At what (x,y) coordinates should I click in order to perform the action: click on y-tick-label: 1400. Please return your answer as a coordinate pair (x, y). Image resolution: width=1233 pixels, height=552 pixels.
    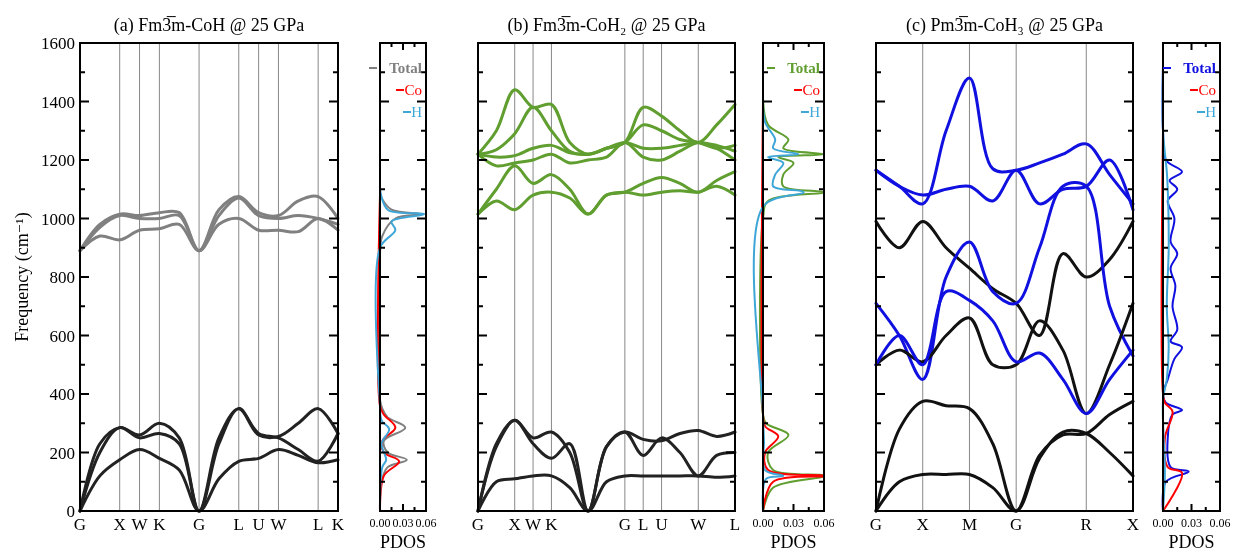
    Looking at the image, I should click on (58, 102).